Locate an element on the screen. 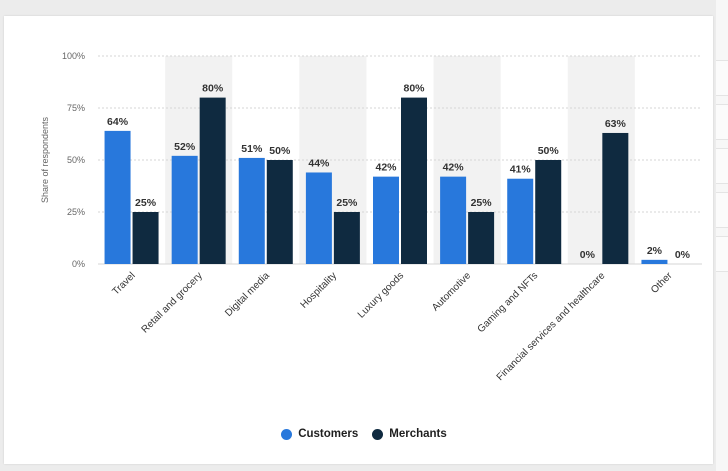  x-tick-label: Gaming and NFTs is located at coordinates (508, 302).